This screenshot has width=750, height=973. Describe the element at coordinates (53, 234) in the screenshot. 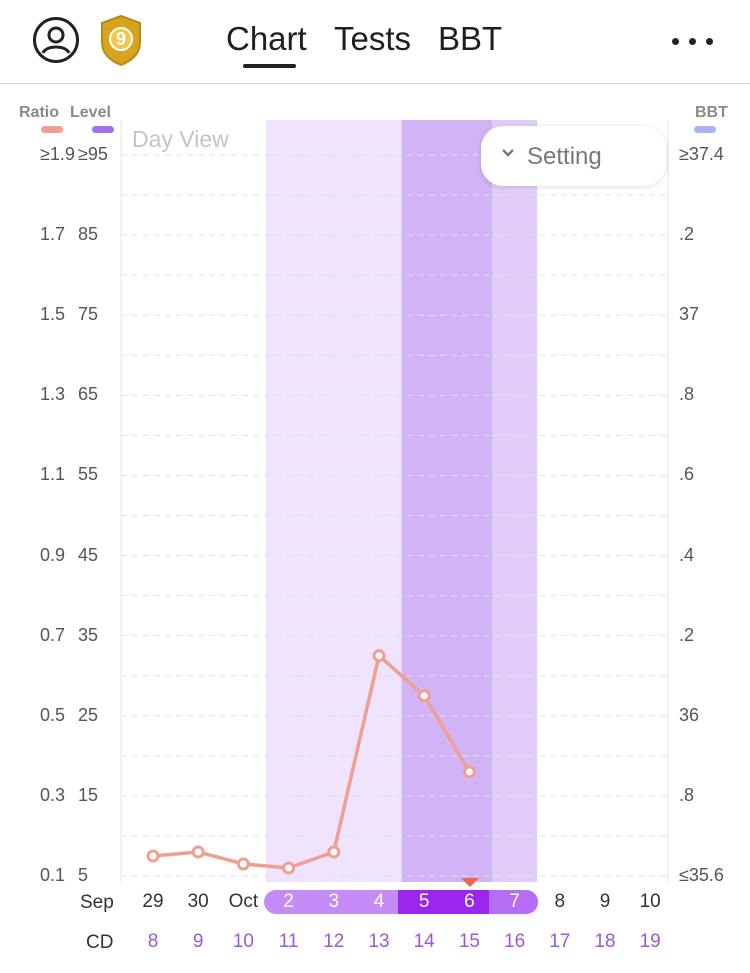

I see `ratio-tick-label: 1.7` at that location.